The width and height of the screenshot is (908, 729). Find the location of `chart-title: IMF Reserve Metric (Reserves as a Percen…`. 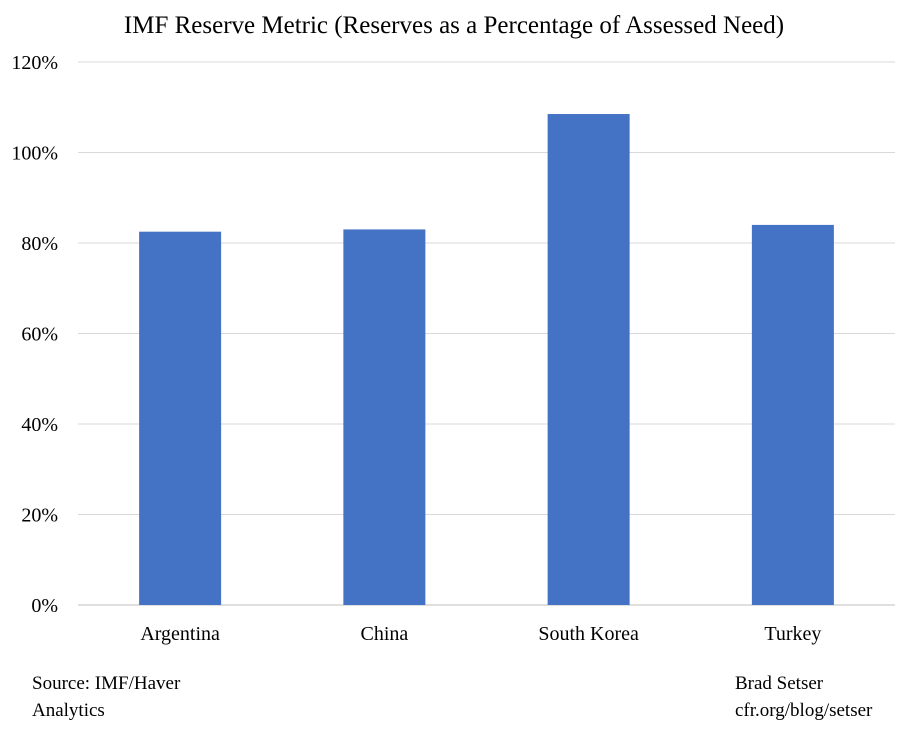

chart-title: IMF Reserve Metric (Reserves as a Percen… is located at coordinates (454, 25).